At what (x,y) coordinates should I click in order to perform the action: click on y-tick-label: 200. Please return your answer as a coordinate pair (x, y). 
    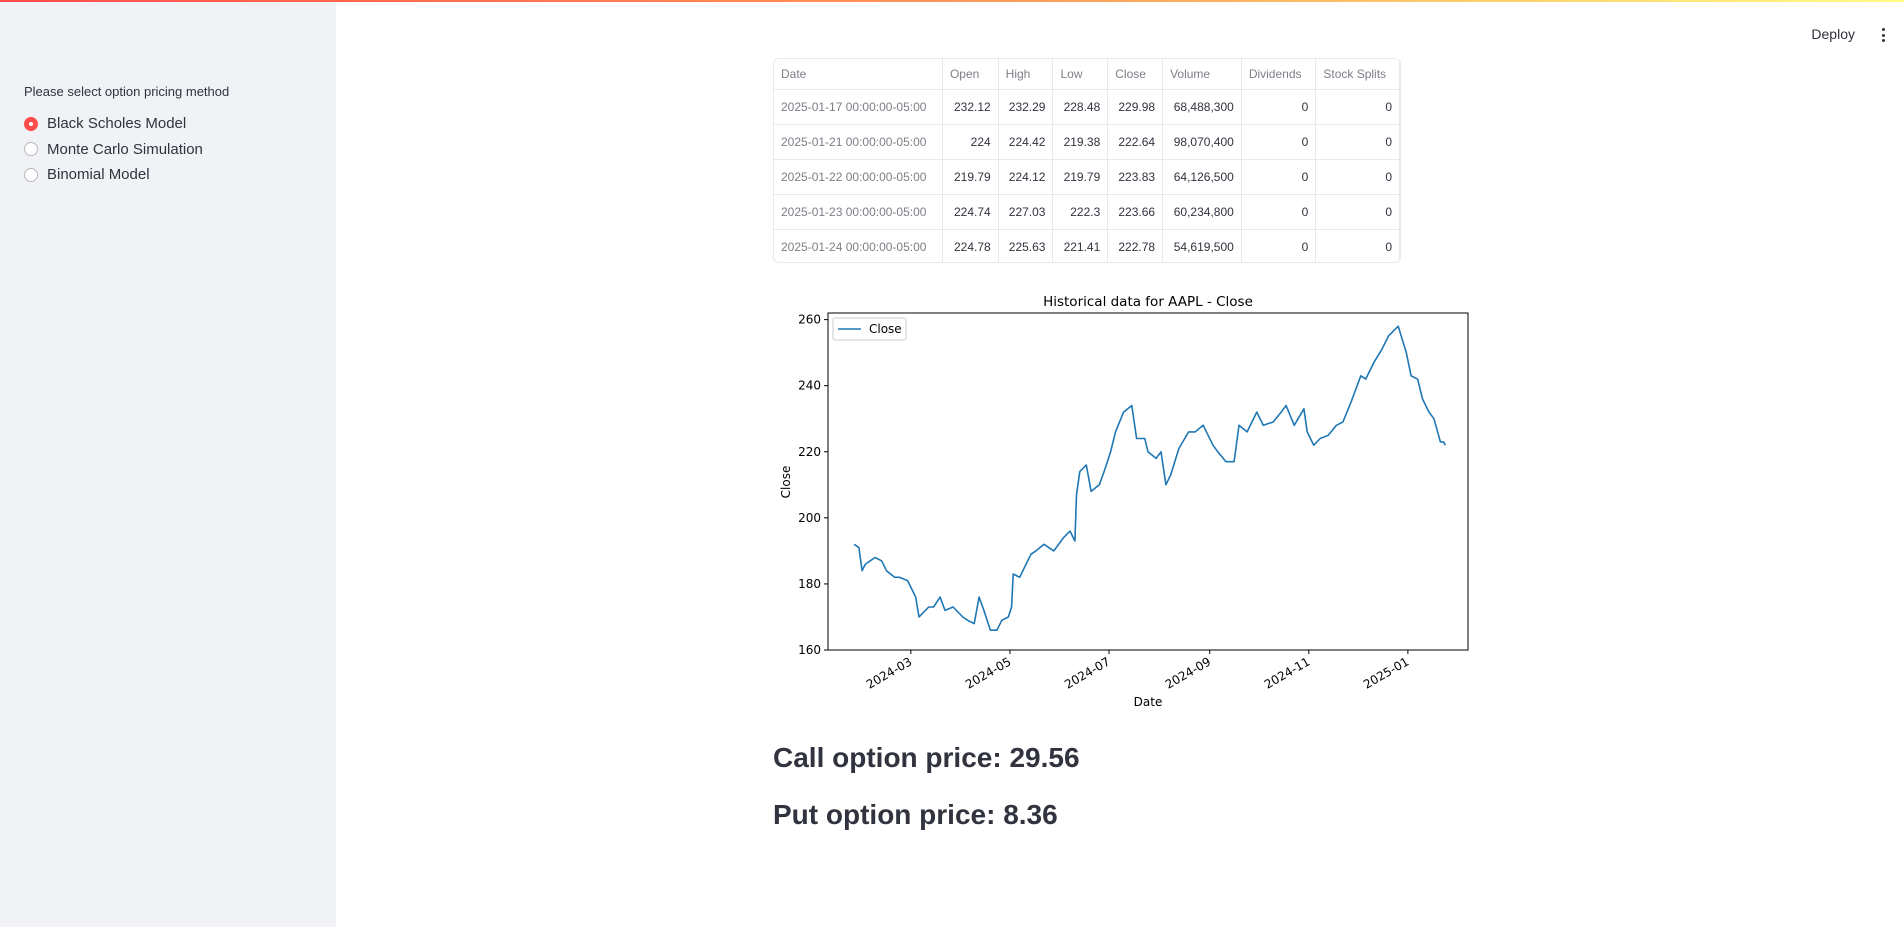
    Looking at the image, I should click on (809, 518).